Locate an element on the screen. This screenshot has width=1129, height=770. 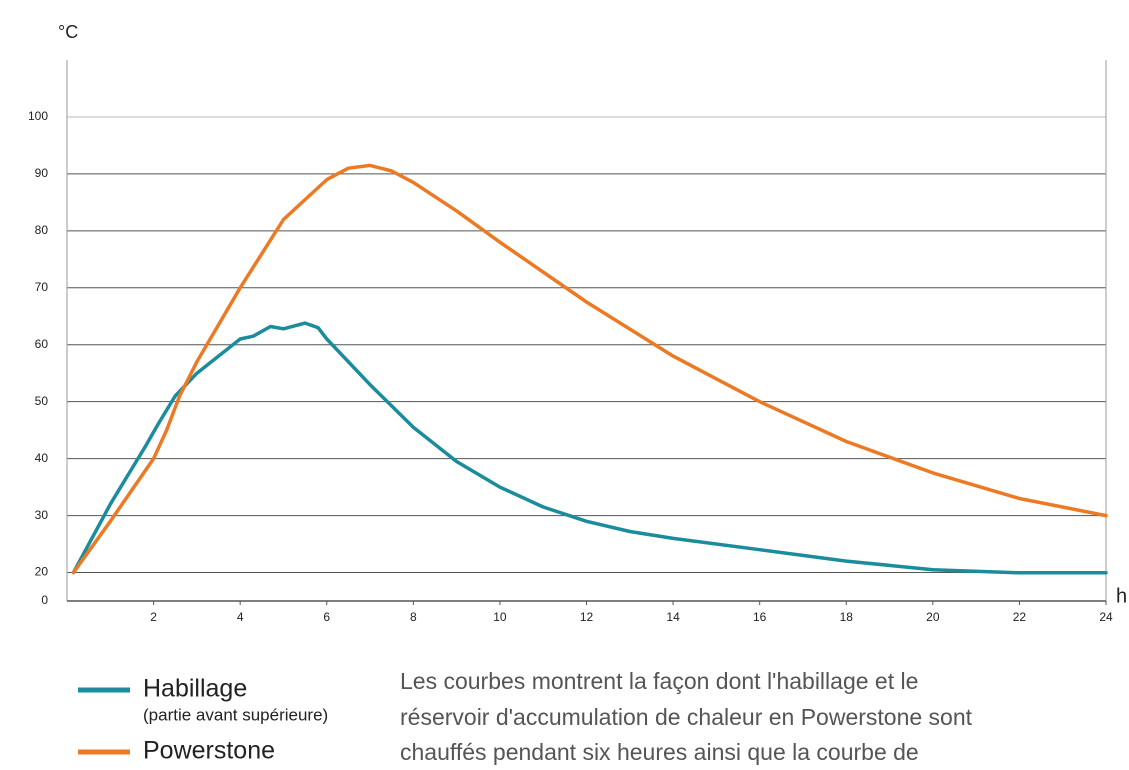
x-axis-label: h is located at coordinates (1121, 596).